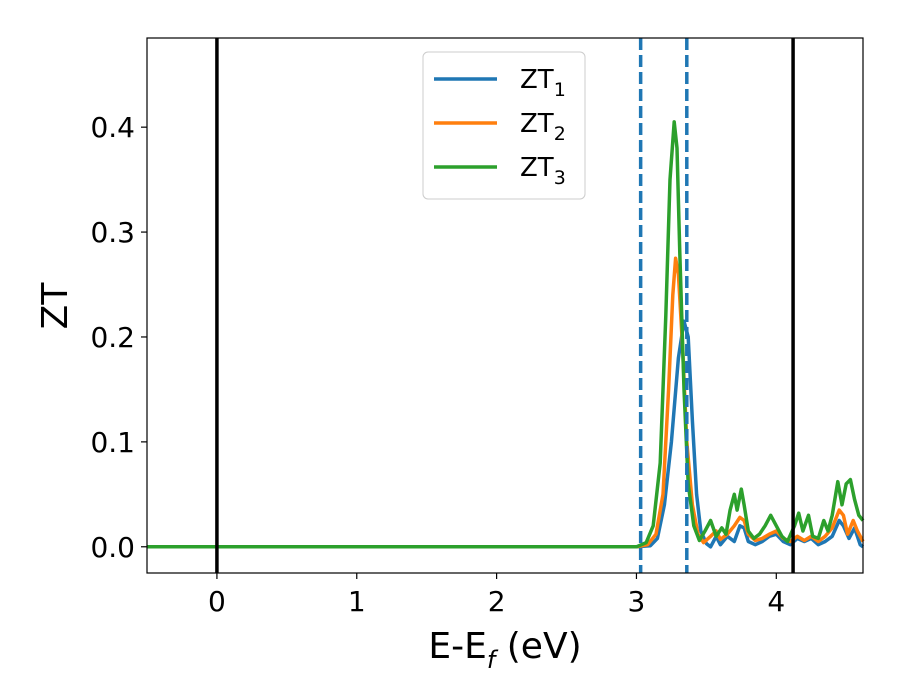 This screenshot has width=900, height=700. I want to click on legend: ZT1 ZT2 ZT3, so click(504, 125).